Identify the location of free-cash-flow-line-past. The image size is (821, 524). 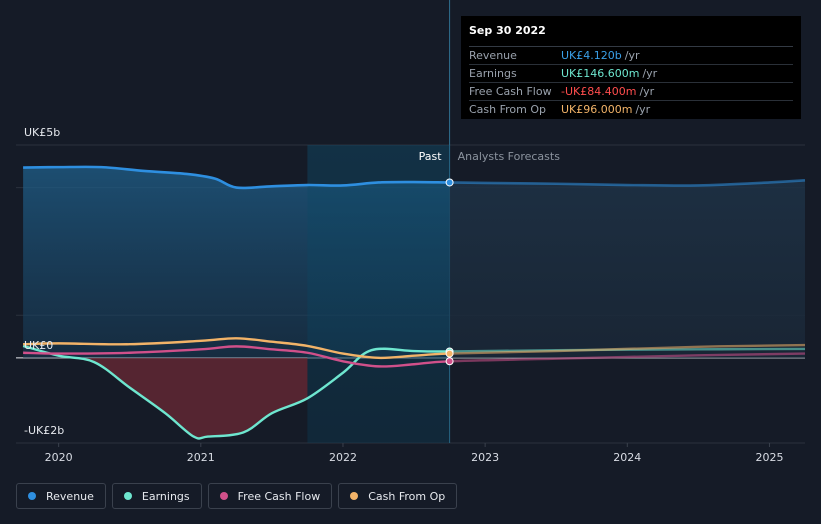
(236, 356).